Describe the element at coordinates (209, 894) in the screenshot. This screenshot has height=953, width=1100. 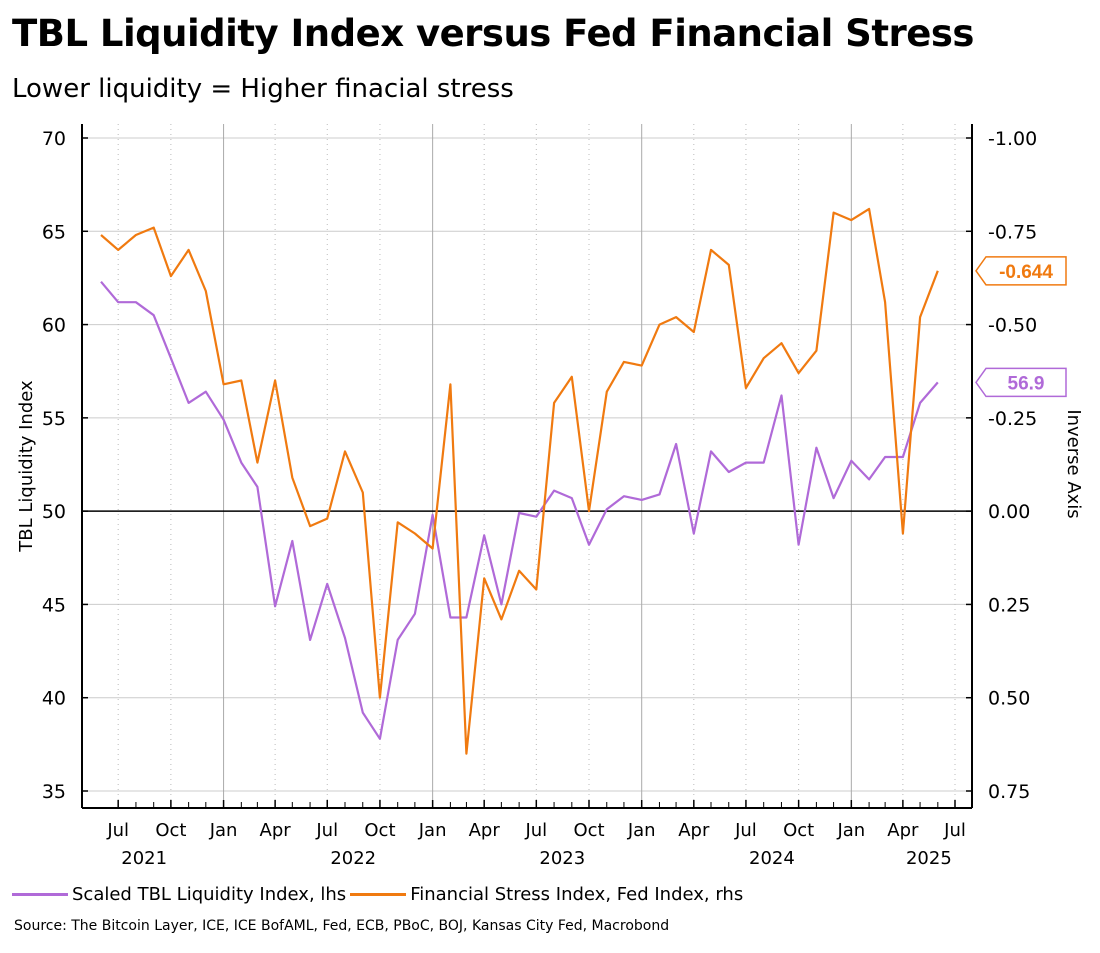
I see `legend-label-liquidity: Scaled TBL Liquidity Index, lhs` at that location.